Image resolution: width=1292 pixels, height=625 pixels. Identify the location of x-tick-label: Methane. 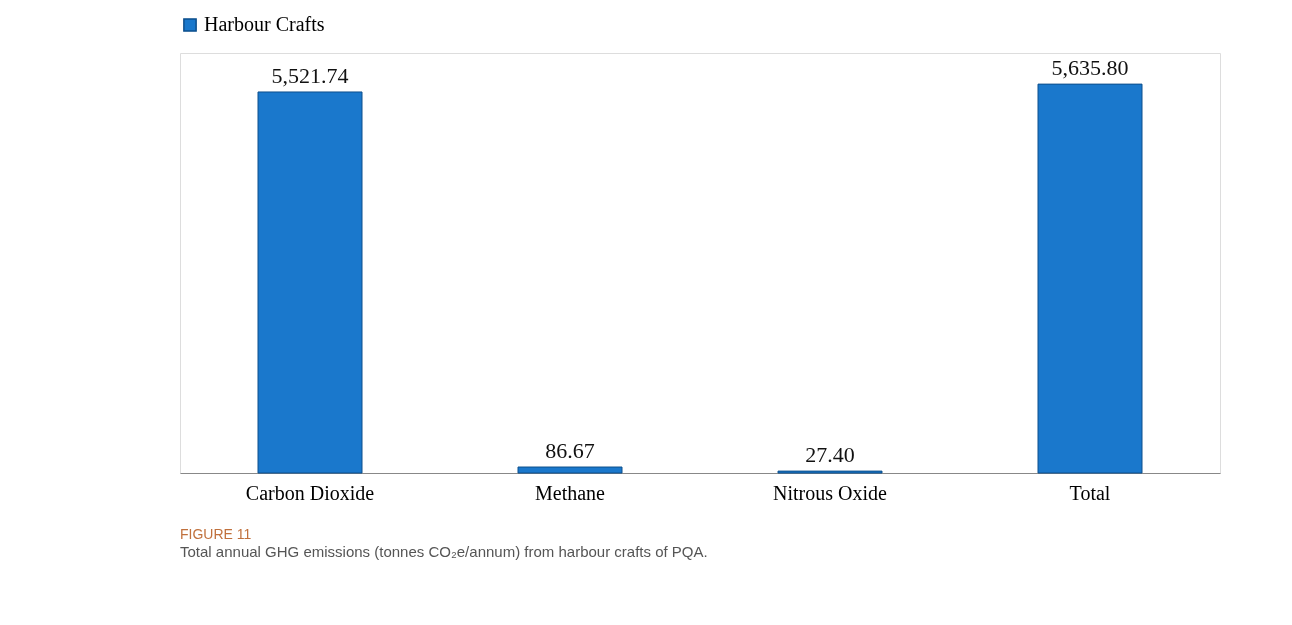
(570, 492).